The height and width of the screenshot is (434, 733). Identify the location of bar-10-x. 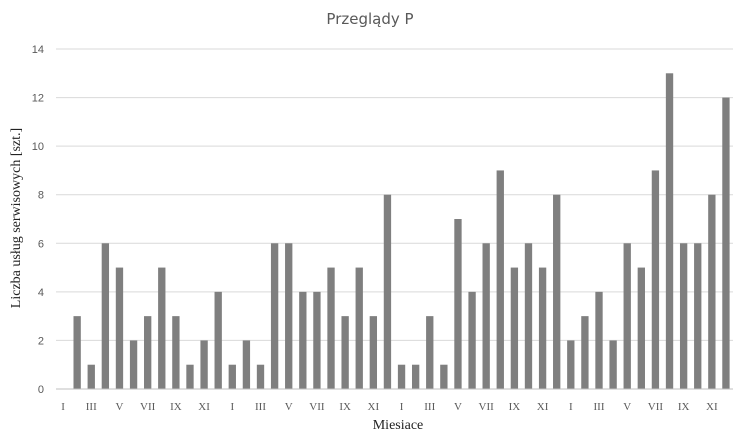
(190, 376).